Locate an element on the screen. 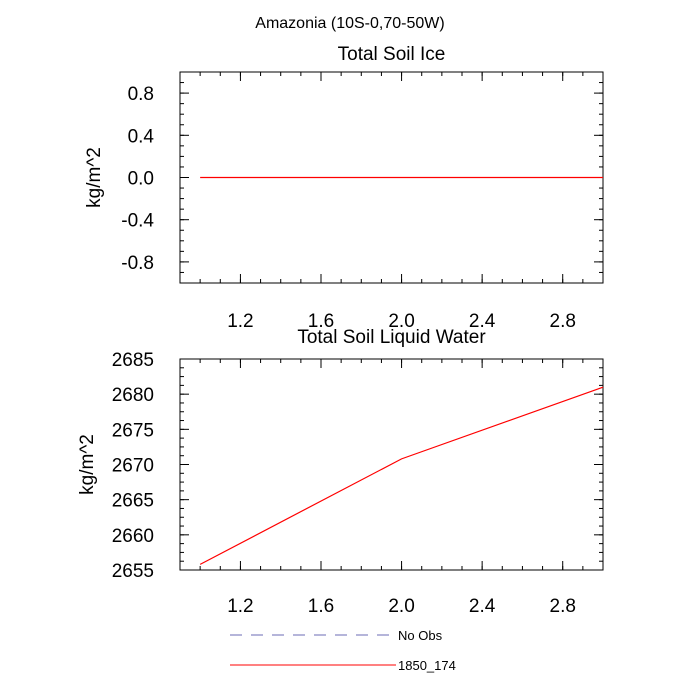 This screenshot has height=700, width=700. water-x-tick-label: 2.4 is located at coordinates (482, 606).